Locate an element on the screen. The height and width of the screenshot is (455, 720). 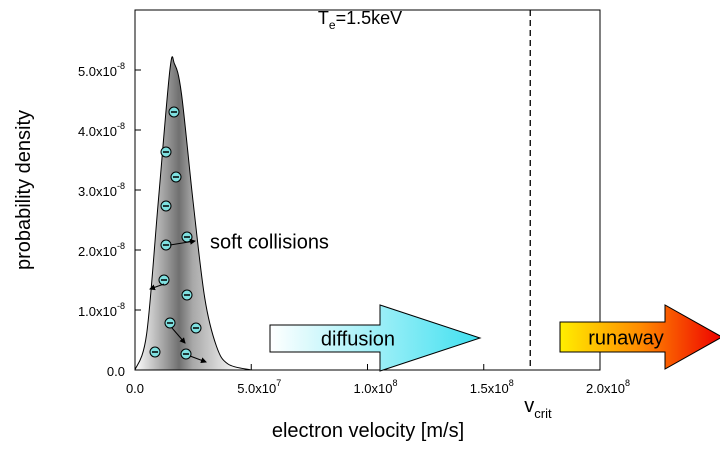
title-suffix: =1.5keV is located at coordinates (369, 18).